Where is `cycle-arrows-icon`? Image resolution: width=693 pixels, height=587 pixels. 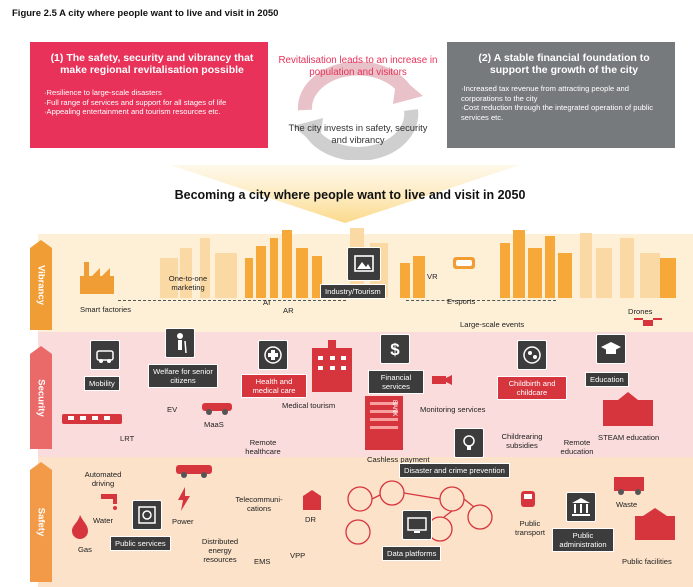 cycle-arrows-icon is located at coordinates (358, 110).